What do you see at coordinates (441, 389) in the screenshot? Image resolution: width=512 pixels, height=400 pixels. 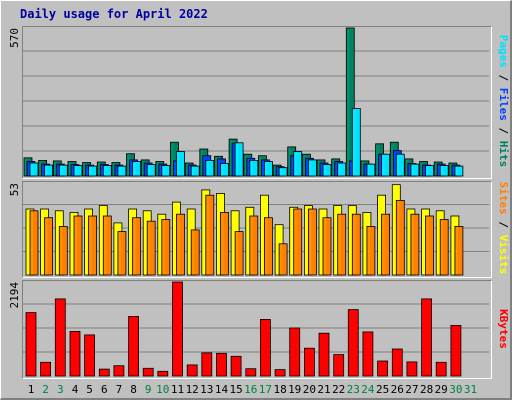 I see `x-tick-day-29: 29` at bounding box center [441, 389].